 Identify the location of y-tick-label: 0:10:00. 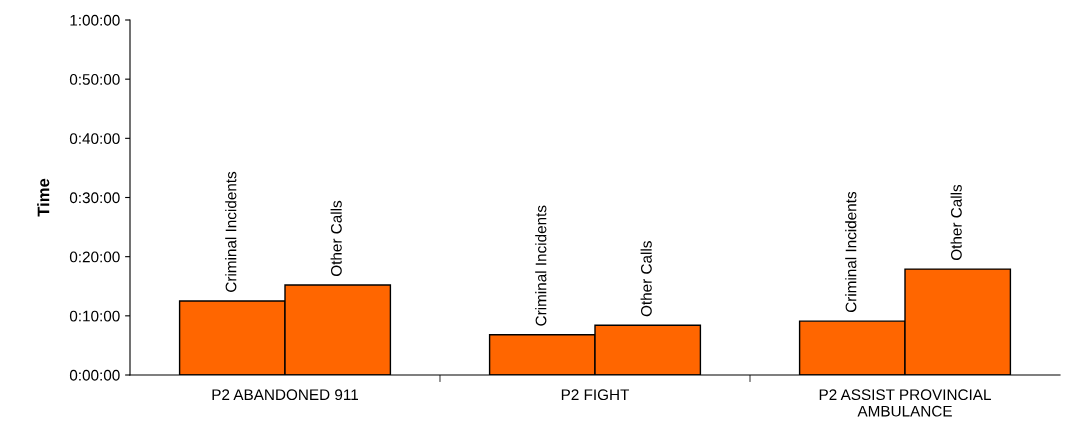
(94, 316).